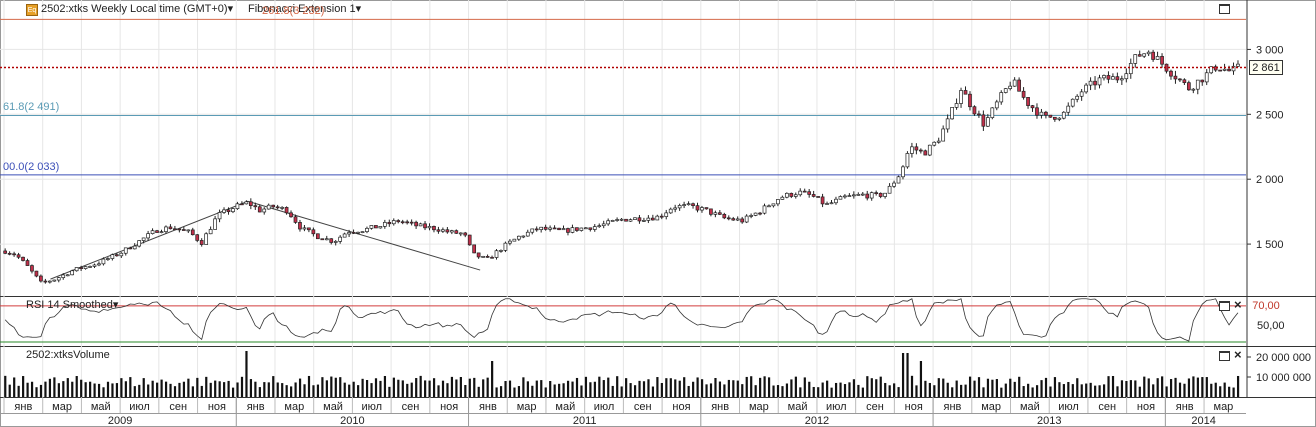 Image resolution: width=1316 pixels, height=427 pixels. I want to click on month-tick-label: сен, so click(643, 407).